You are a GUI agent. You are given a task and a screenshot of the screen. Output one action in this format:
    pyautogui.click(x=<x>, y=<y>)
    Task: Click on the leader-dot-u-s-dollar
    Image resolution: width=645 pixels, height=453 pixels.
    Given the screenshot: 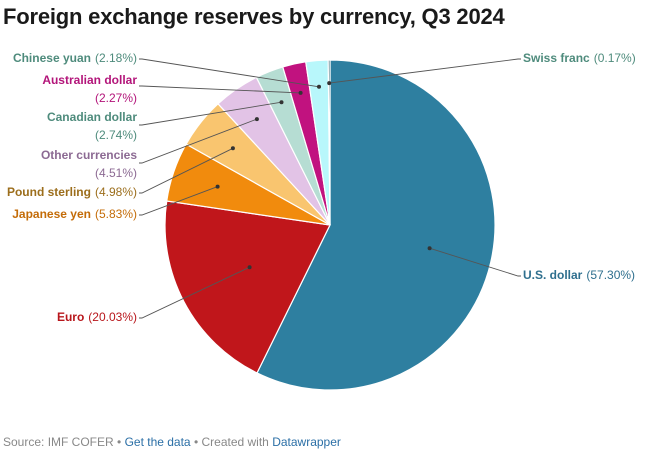 What is the action you would take?
    pyautogui.click(x=429, y=248)
    